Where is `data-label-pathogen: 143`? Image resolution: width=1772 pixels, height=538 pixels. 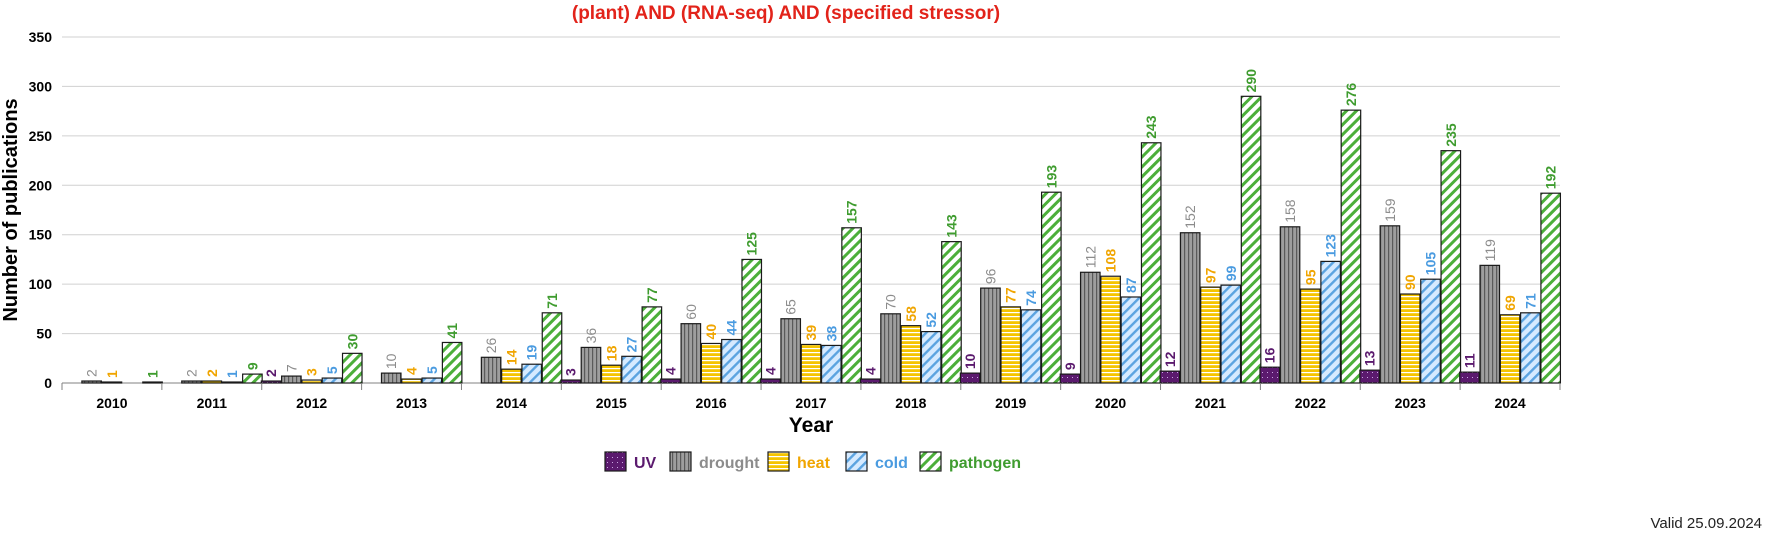 data-label-pathogen: 143 is located at coordinates (951, 226).